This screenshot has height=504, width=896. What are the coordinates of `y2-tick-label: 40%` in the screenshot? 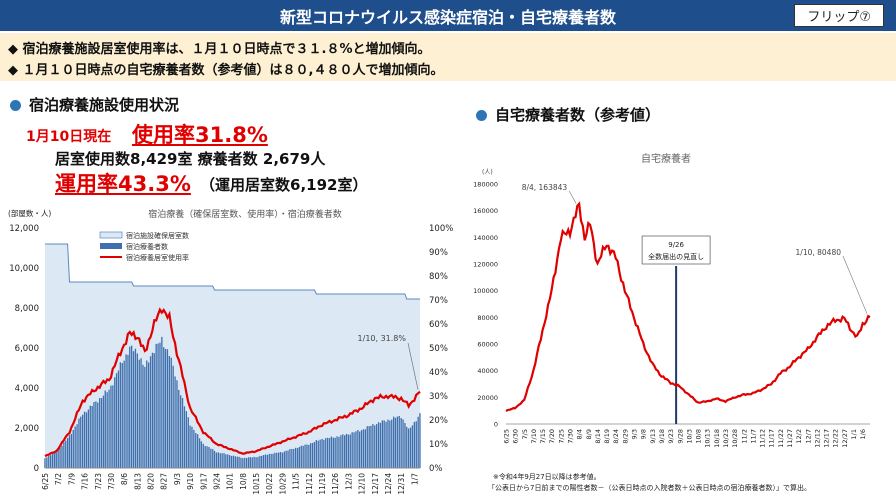 It's located at (438, 373).